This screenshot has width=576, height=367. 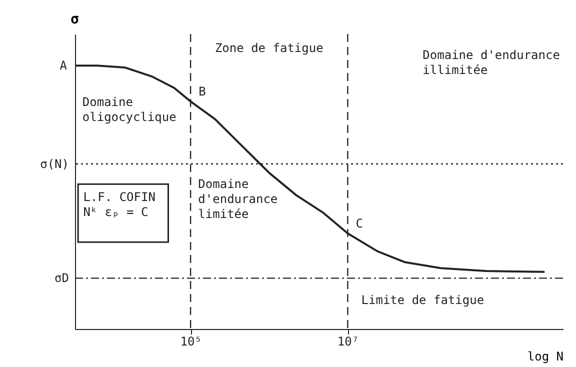 I want to click on ref-line-label: σ(N), so click(x=54, y=163).